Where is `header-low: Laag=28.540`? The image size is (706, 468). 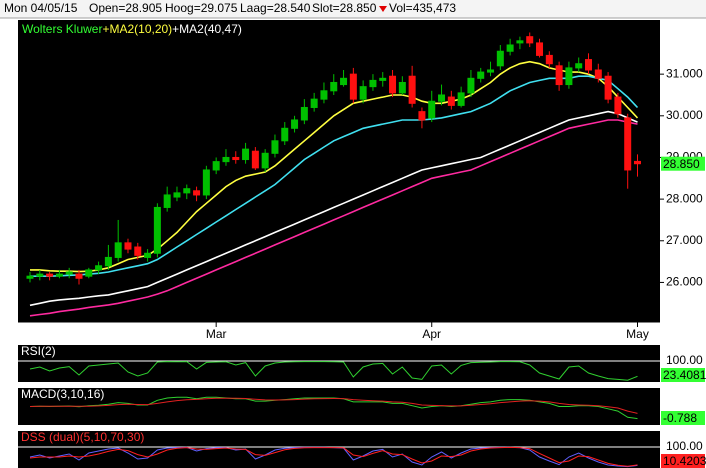
header-low: Laag=28.540 is located at coordinates (275, 8).